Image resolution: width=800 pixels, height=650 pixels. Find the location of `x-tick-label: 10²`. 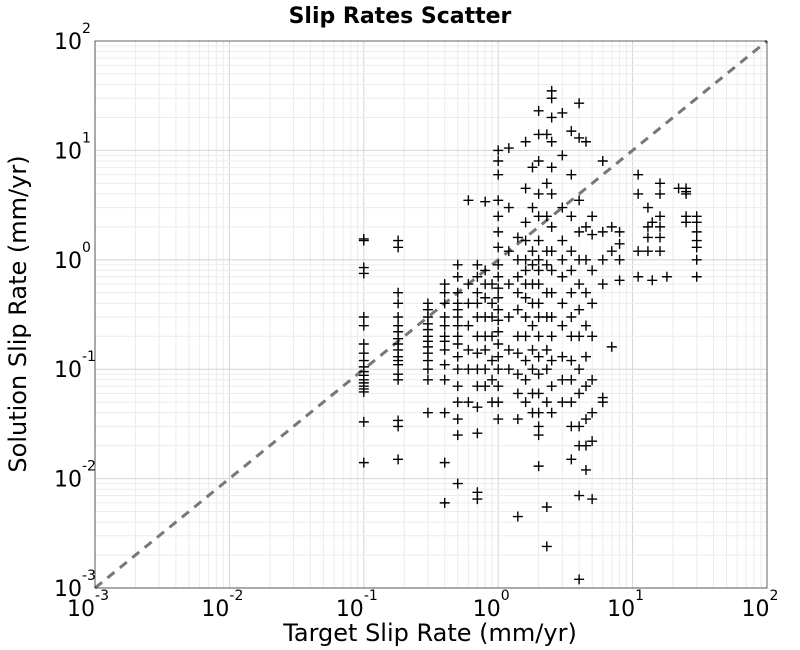

x-tick-label: 10² is located at coordinates (760, 605).